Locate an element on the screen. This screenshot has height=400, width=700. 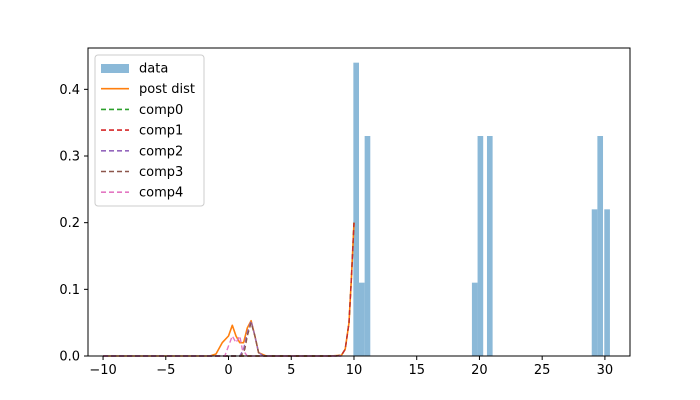
y-tick-label: 0.4 is located at coordinates (69, 90).